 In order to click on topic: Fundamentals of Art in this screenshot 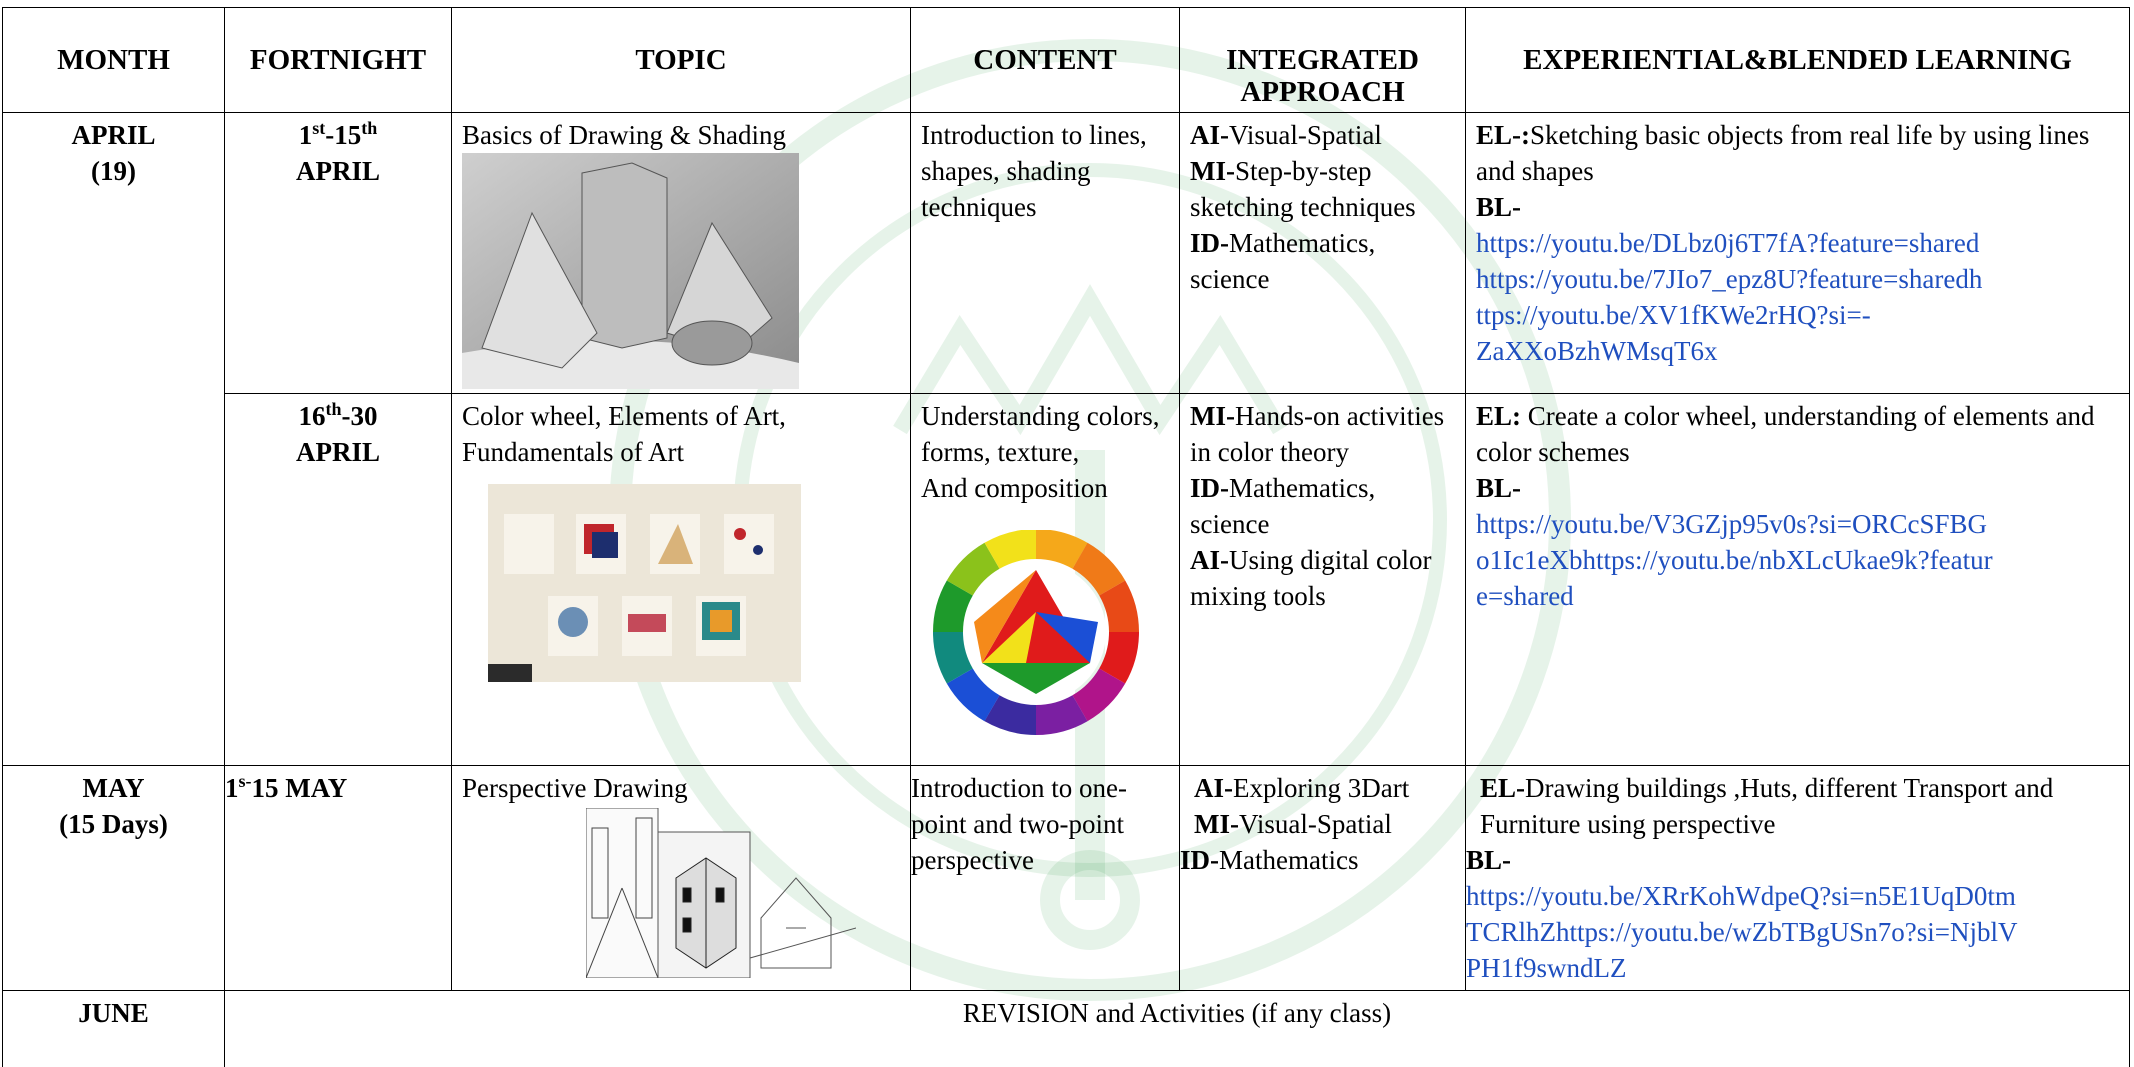, I will do `click(573, 452)`.